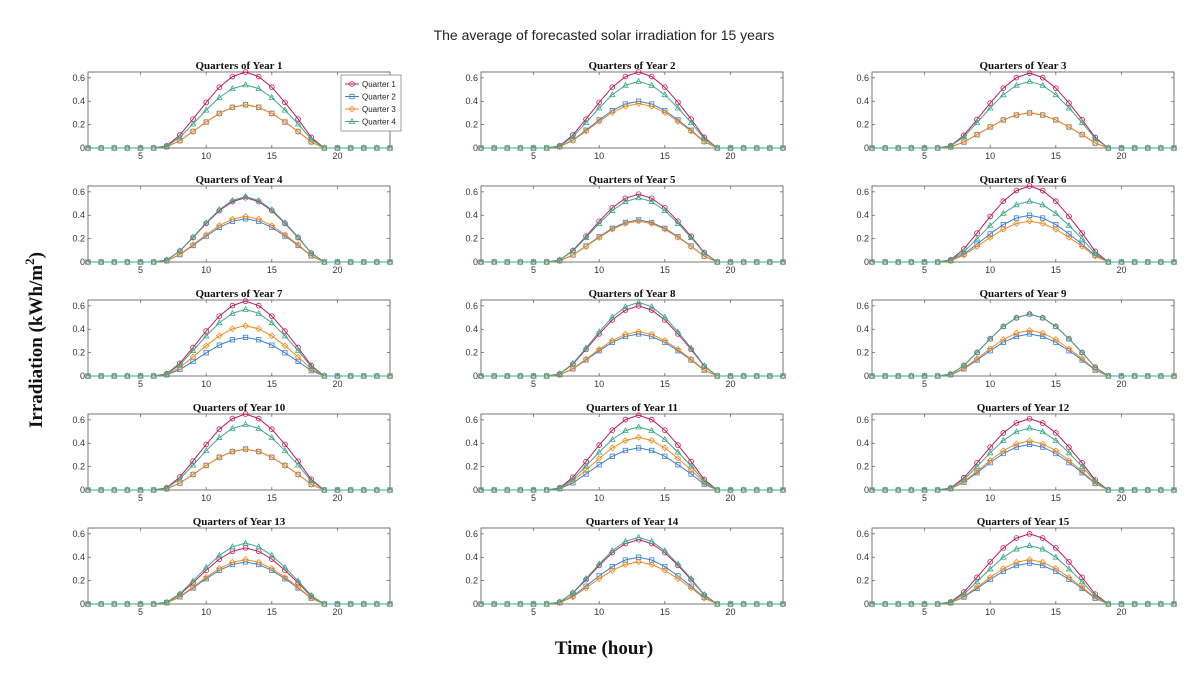  Describe the element at coordinates (239, 522) in the screenshot. I see `panel-title: Quarters of Year 13` at that location.